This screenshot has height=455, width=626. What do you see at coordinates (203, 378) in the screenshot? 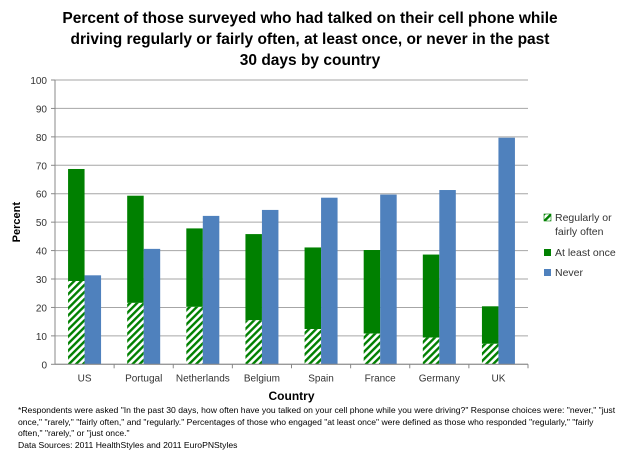
I see `x-tick-label: Netherlands` at bounding box center [203, 378].